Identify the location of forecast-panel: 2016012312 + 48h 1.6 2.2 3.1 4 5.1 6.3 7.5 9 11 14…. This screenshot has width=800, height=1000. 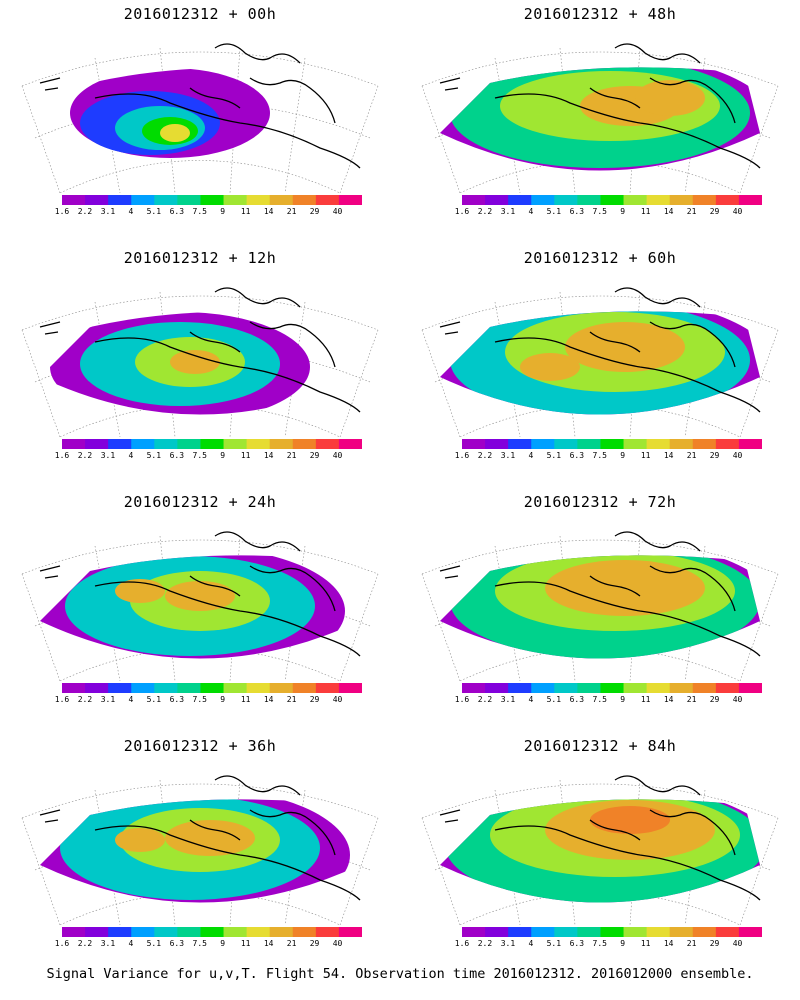
(600, 122).